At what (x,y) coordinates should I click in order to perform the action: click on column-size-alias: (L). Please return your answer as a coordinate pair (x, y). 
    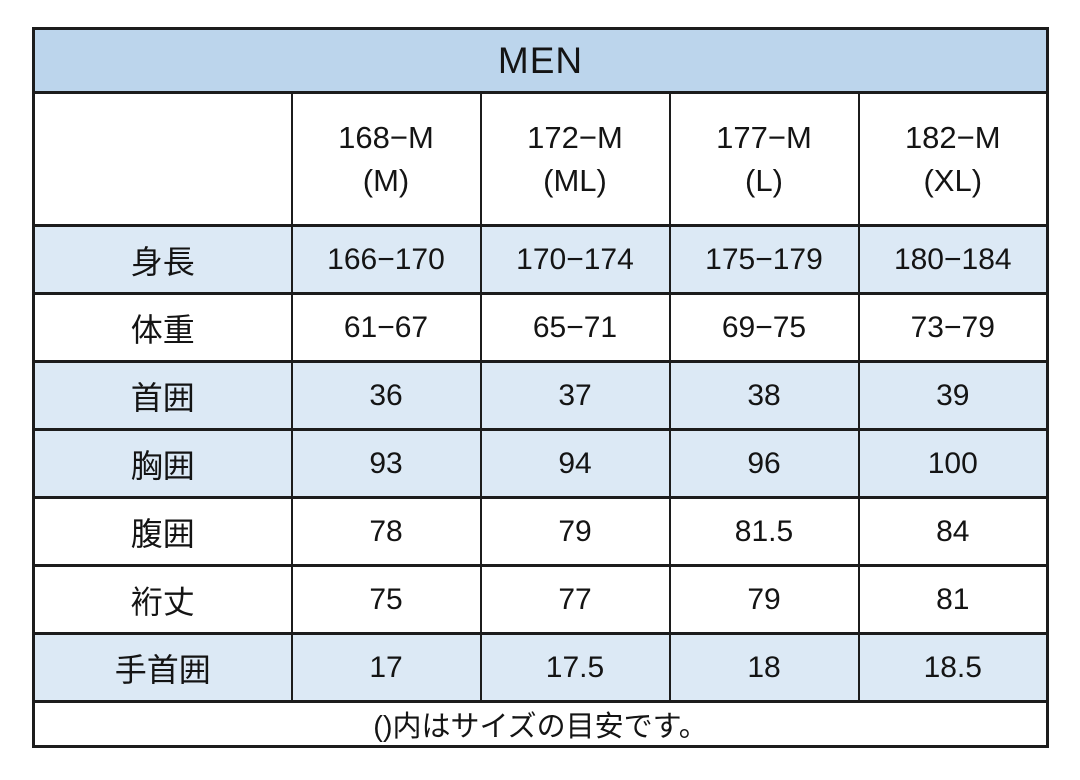
    Looking at the image, I should click on (764, 180).